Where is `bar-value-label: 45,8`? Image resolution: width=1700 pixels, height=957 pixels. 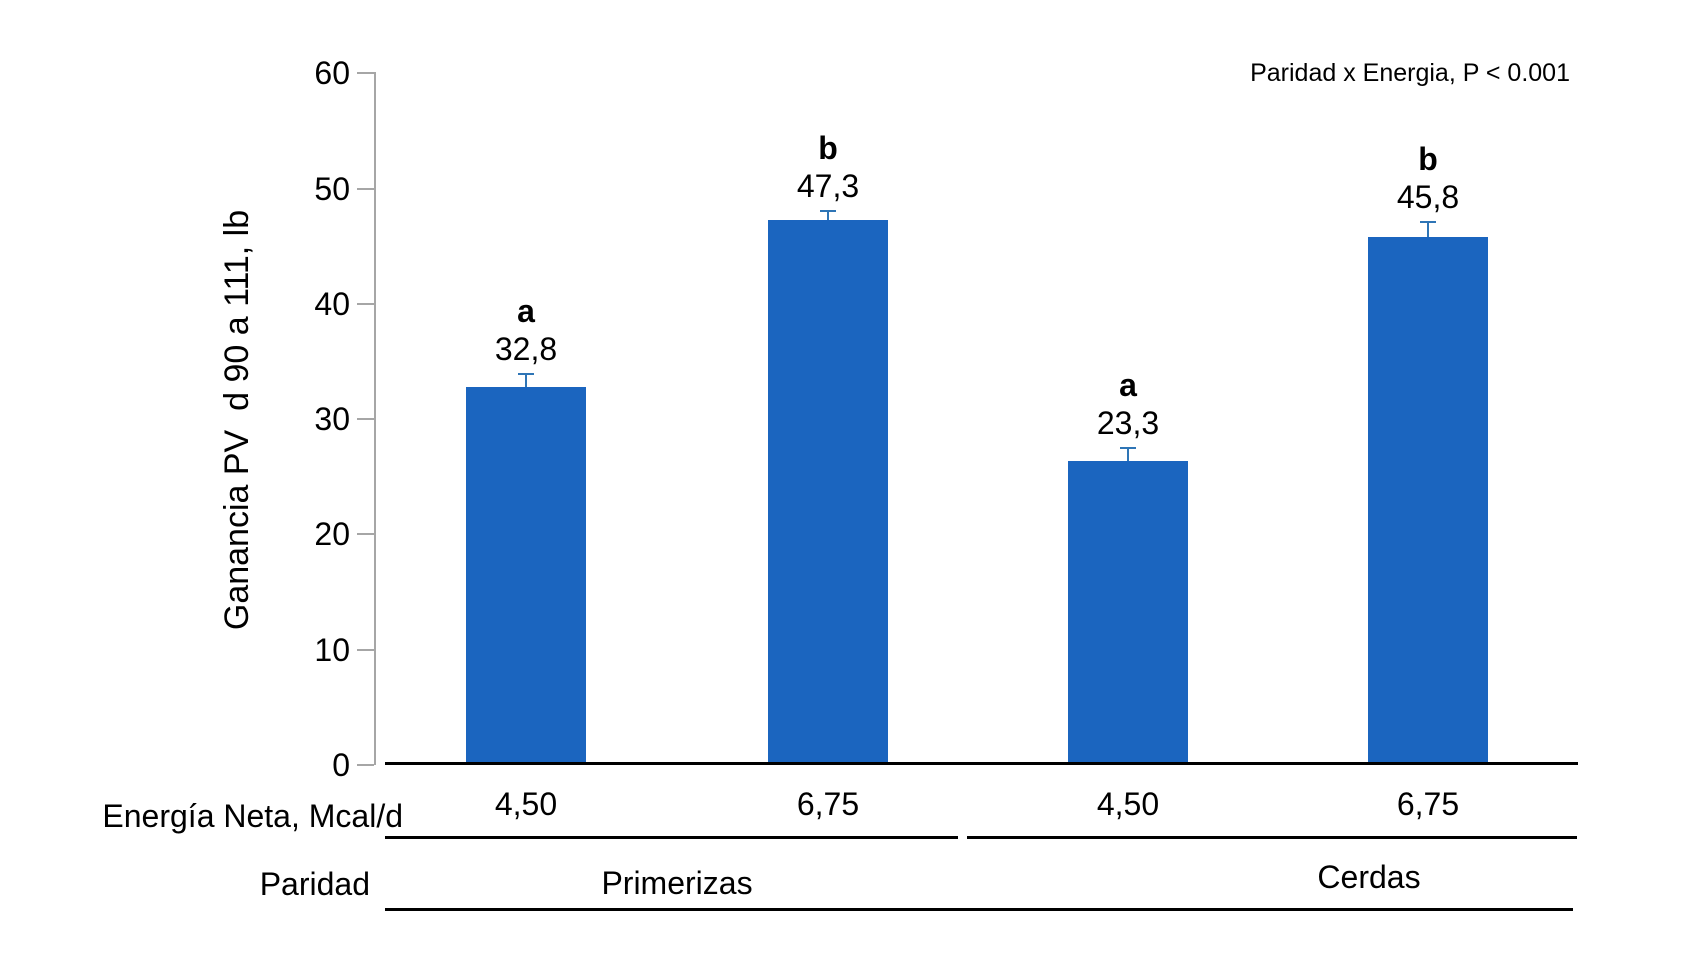
bar-value-label: 45,8 is located at coordinates (1428, 197).